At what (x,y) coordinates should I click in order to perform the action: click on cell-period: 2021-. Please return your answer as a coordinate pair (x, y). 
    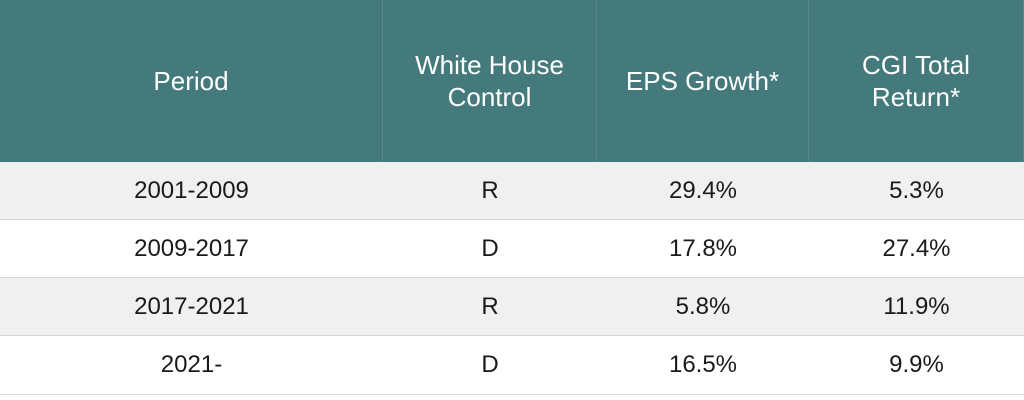
    Looking at the image, I should click on (191, 365).